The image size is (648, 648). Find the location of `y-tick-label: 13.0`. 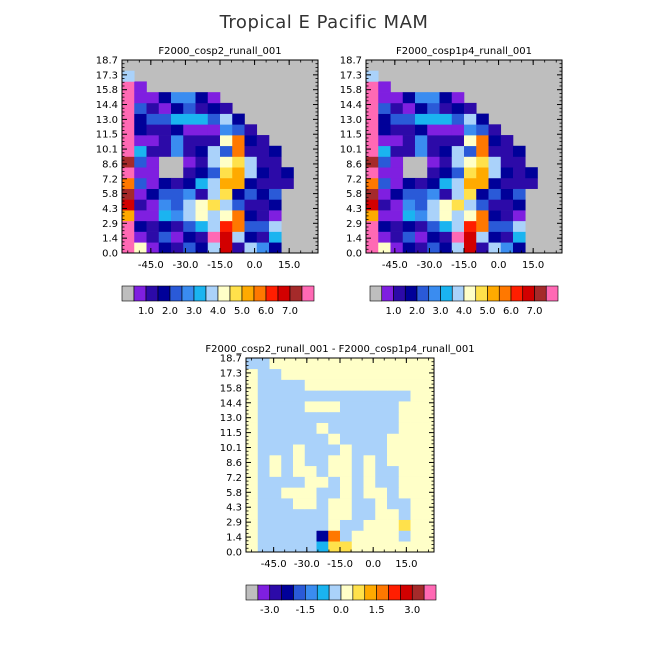

y-tick-label: 13.0 is located at coordinates (351, 120).